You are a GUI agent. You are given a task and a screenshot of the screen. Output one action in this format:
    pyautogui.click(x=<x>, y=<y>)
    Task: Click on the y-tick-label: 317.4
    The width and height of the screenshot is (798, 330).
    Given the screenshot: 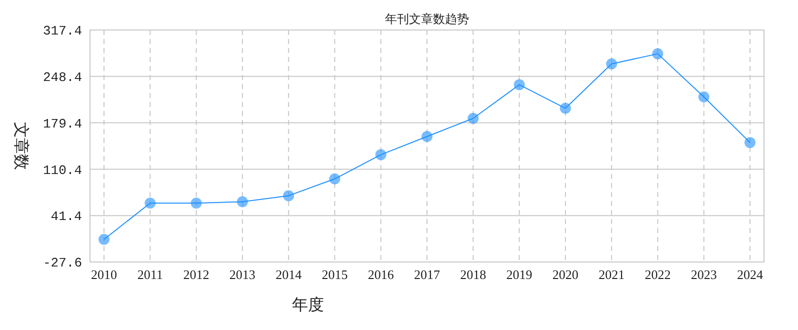 What is the action you would take?
    pyautogui.click(x=62, y=31)
    